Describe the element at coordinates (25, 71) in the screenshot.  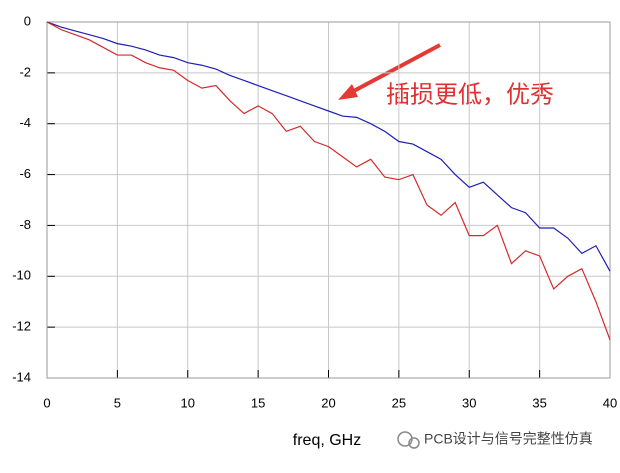
I see `y-tick-label: -2` at that location.